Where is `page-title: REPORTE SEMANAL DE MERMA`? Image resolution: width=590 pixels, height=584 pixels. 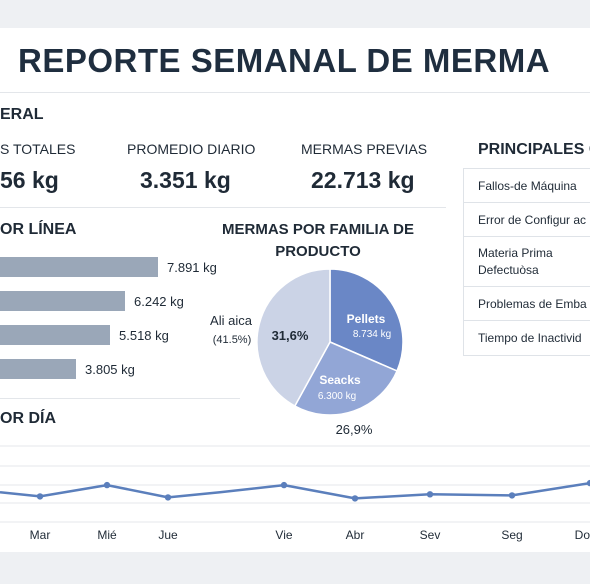
page-title: REPORTE SEMANAL DE MERMA is located at coordinates (284, 60).